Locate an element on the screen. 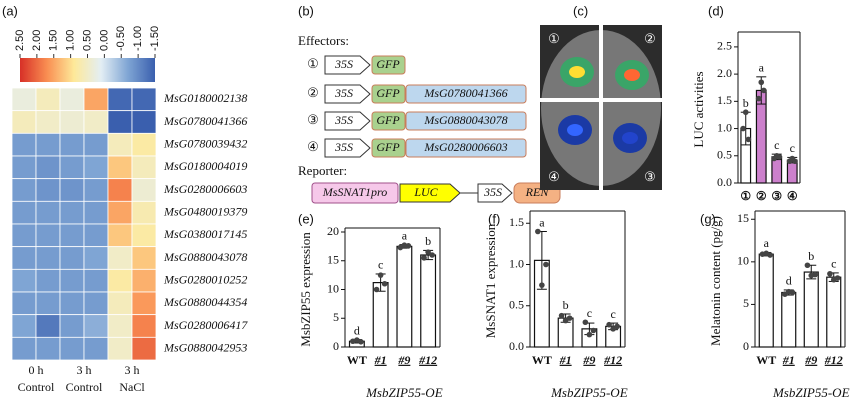  reporter-promoter: MsSNAT1pro is located at coordinates (354, 192).